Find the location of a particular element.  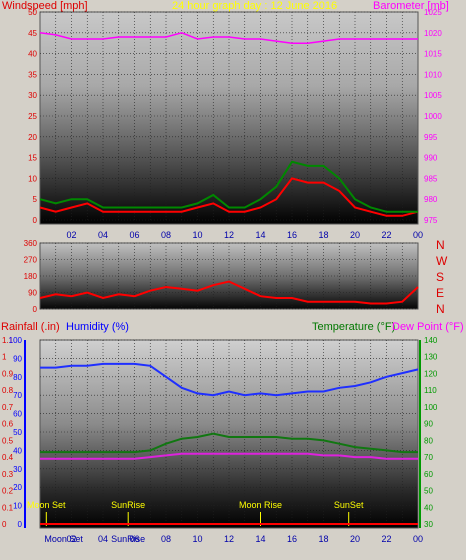

top-right-y-tick-label: 1005 is located at coordinates (433, 95).